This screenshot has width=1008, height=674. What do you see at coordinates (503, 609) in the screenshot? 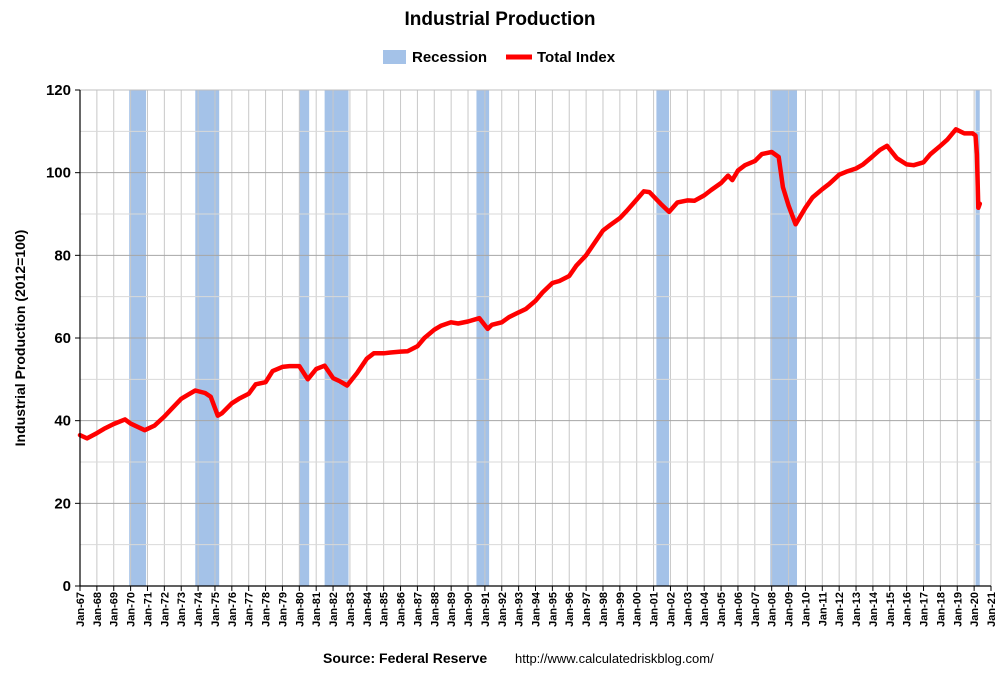
I see `x-tick-label: Jan-92` at bounding box center [503, 609].